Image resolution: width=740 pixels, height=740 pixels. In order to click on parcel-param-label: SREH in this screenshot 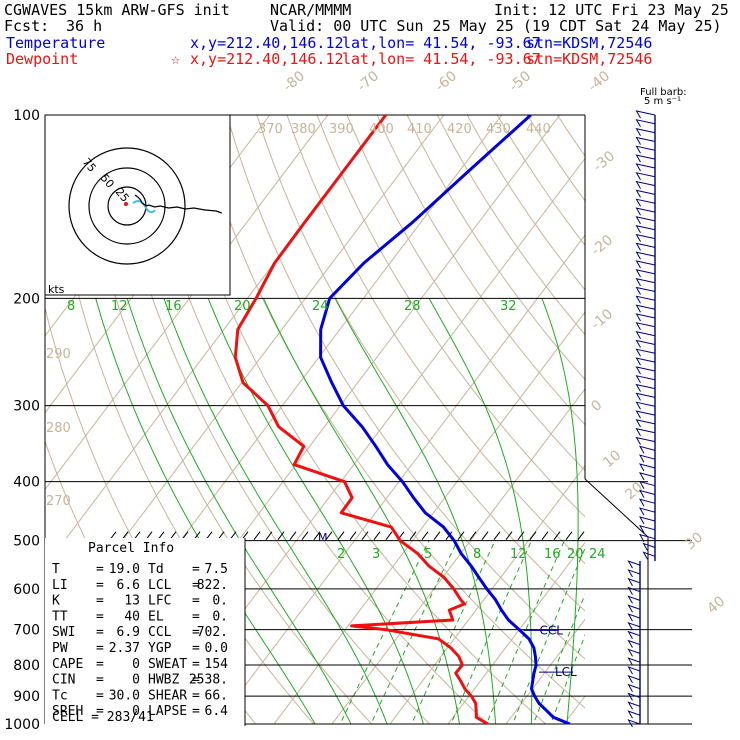, I will do `click(67, 711)`.